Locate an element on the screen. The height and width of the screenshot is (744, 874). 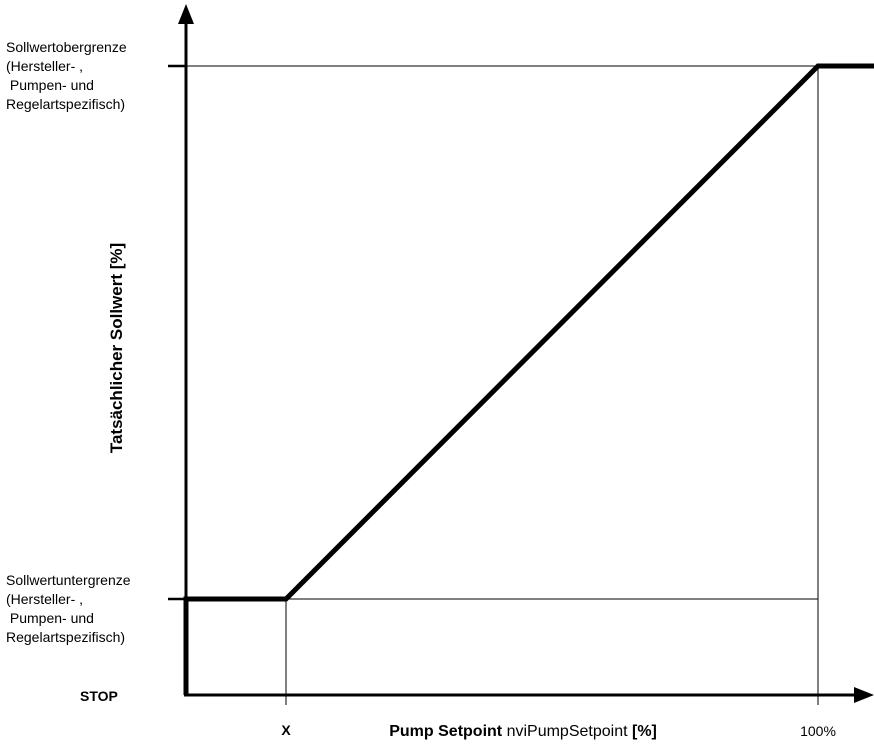
y-axis-arrowhead is located at coordinates (186, 14).